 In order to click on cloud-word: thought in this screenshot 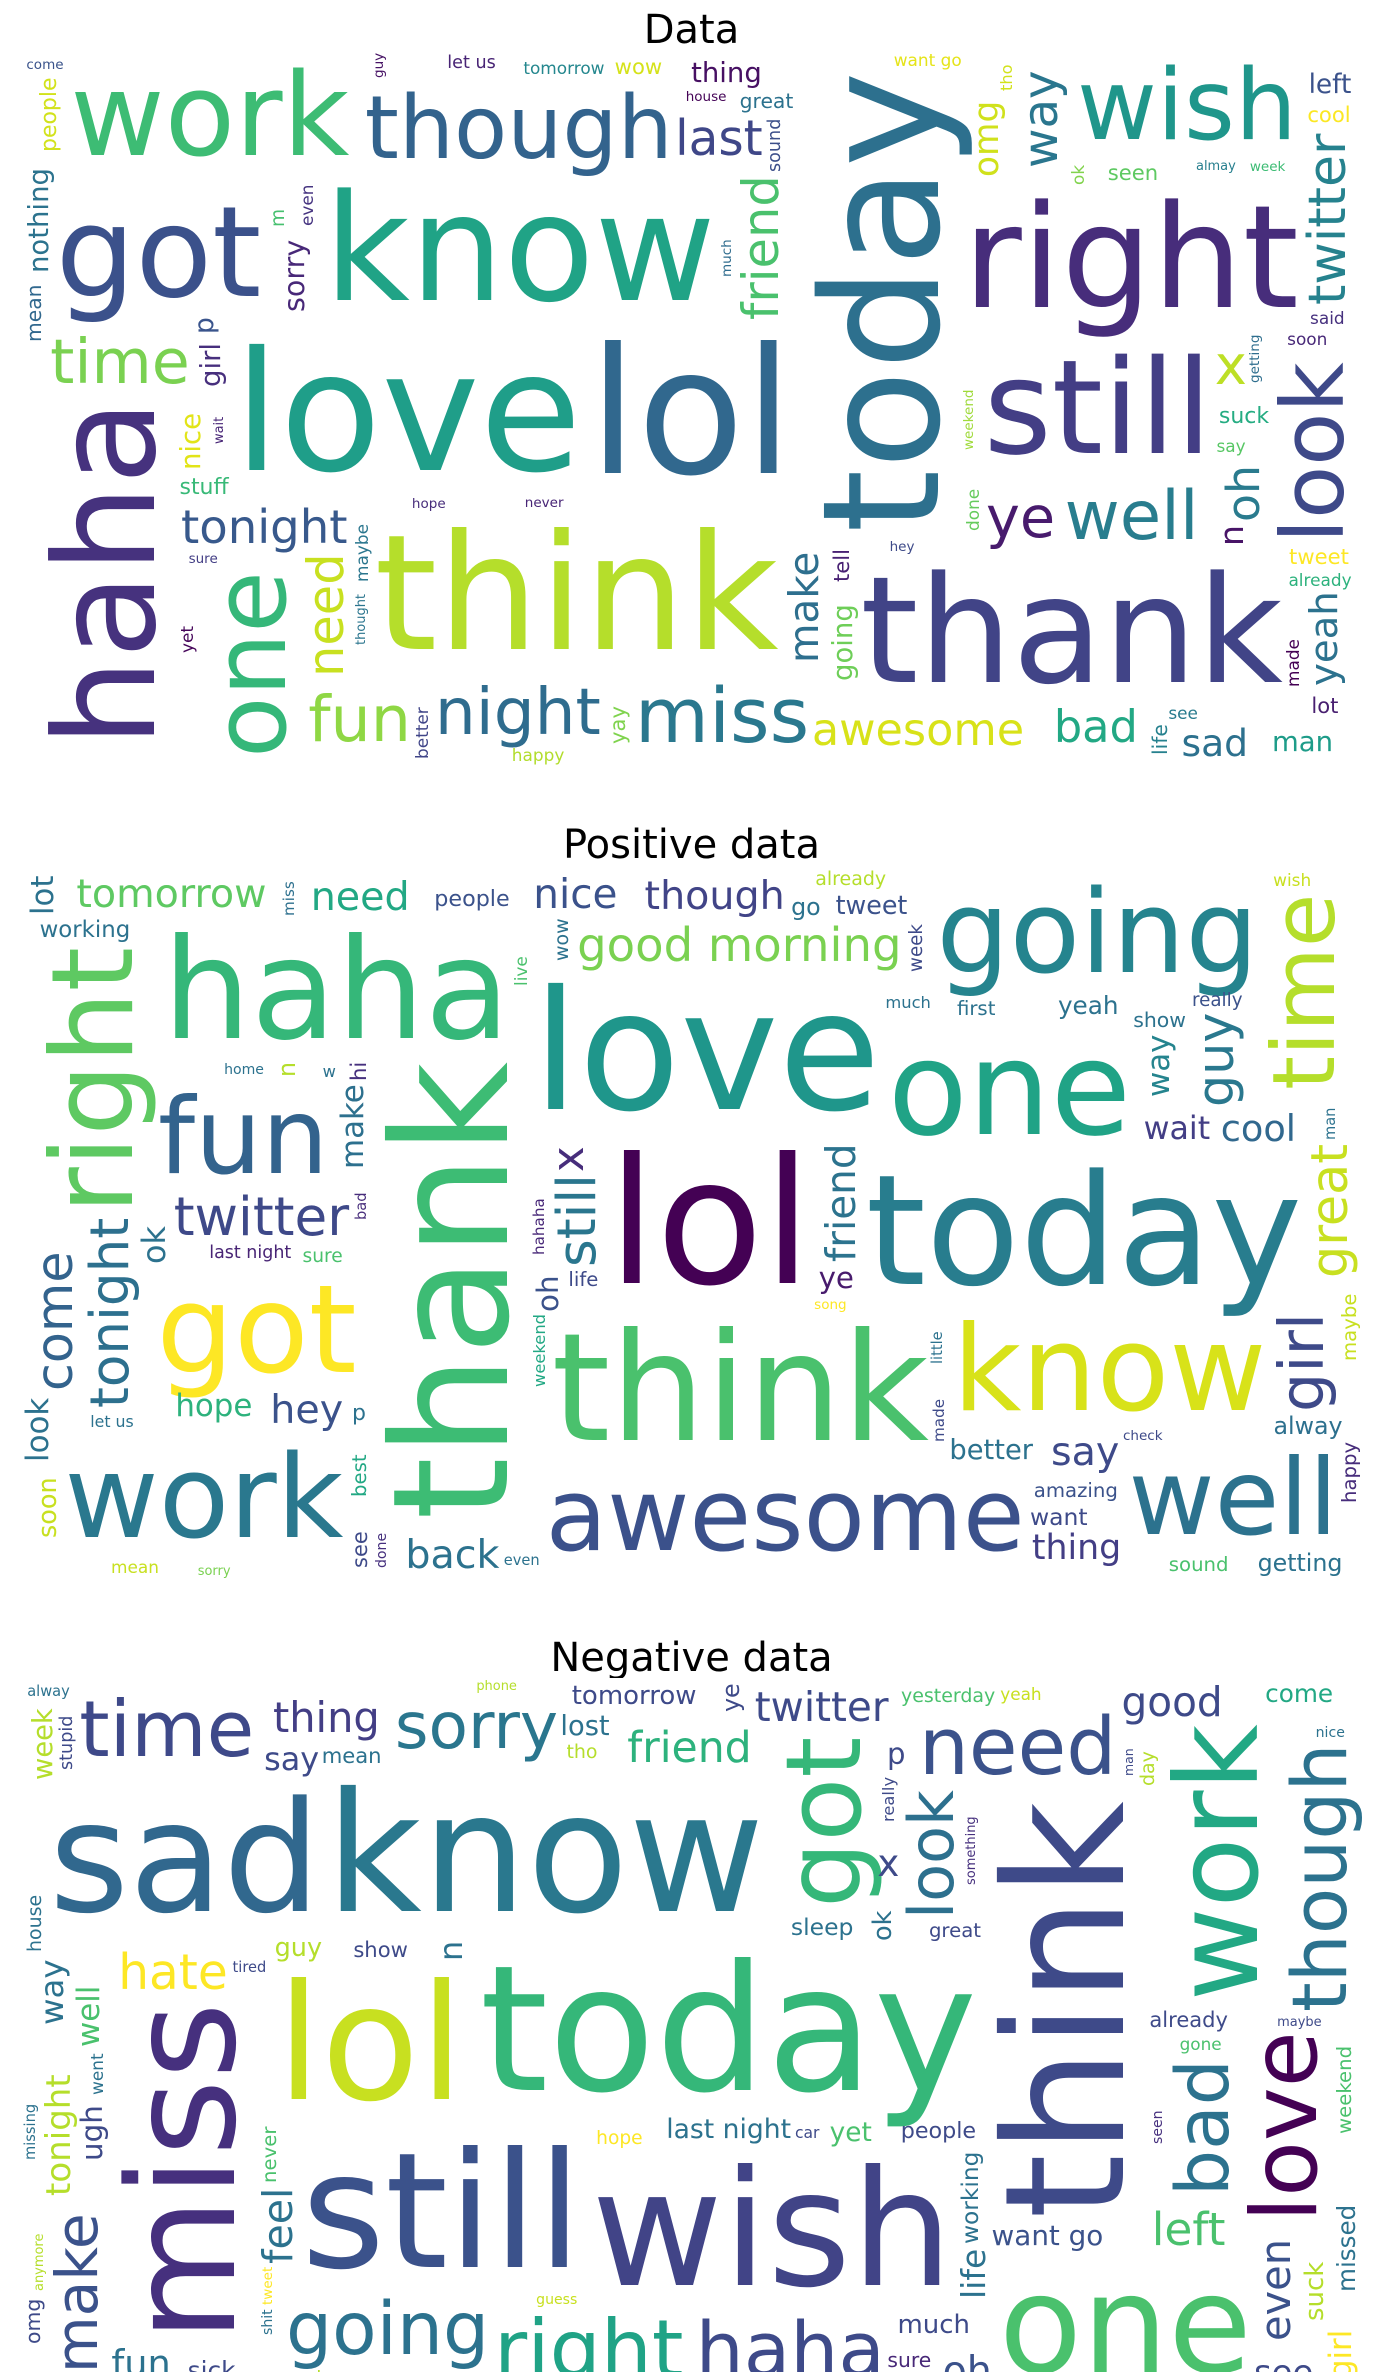, I will do `click(362, 620)`.